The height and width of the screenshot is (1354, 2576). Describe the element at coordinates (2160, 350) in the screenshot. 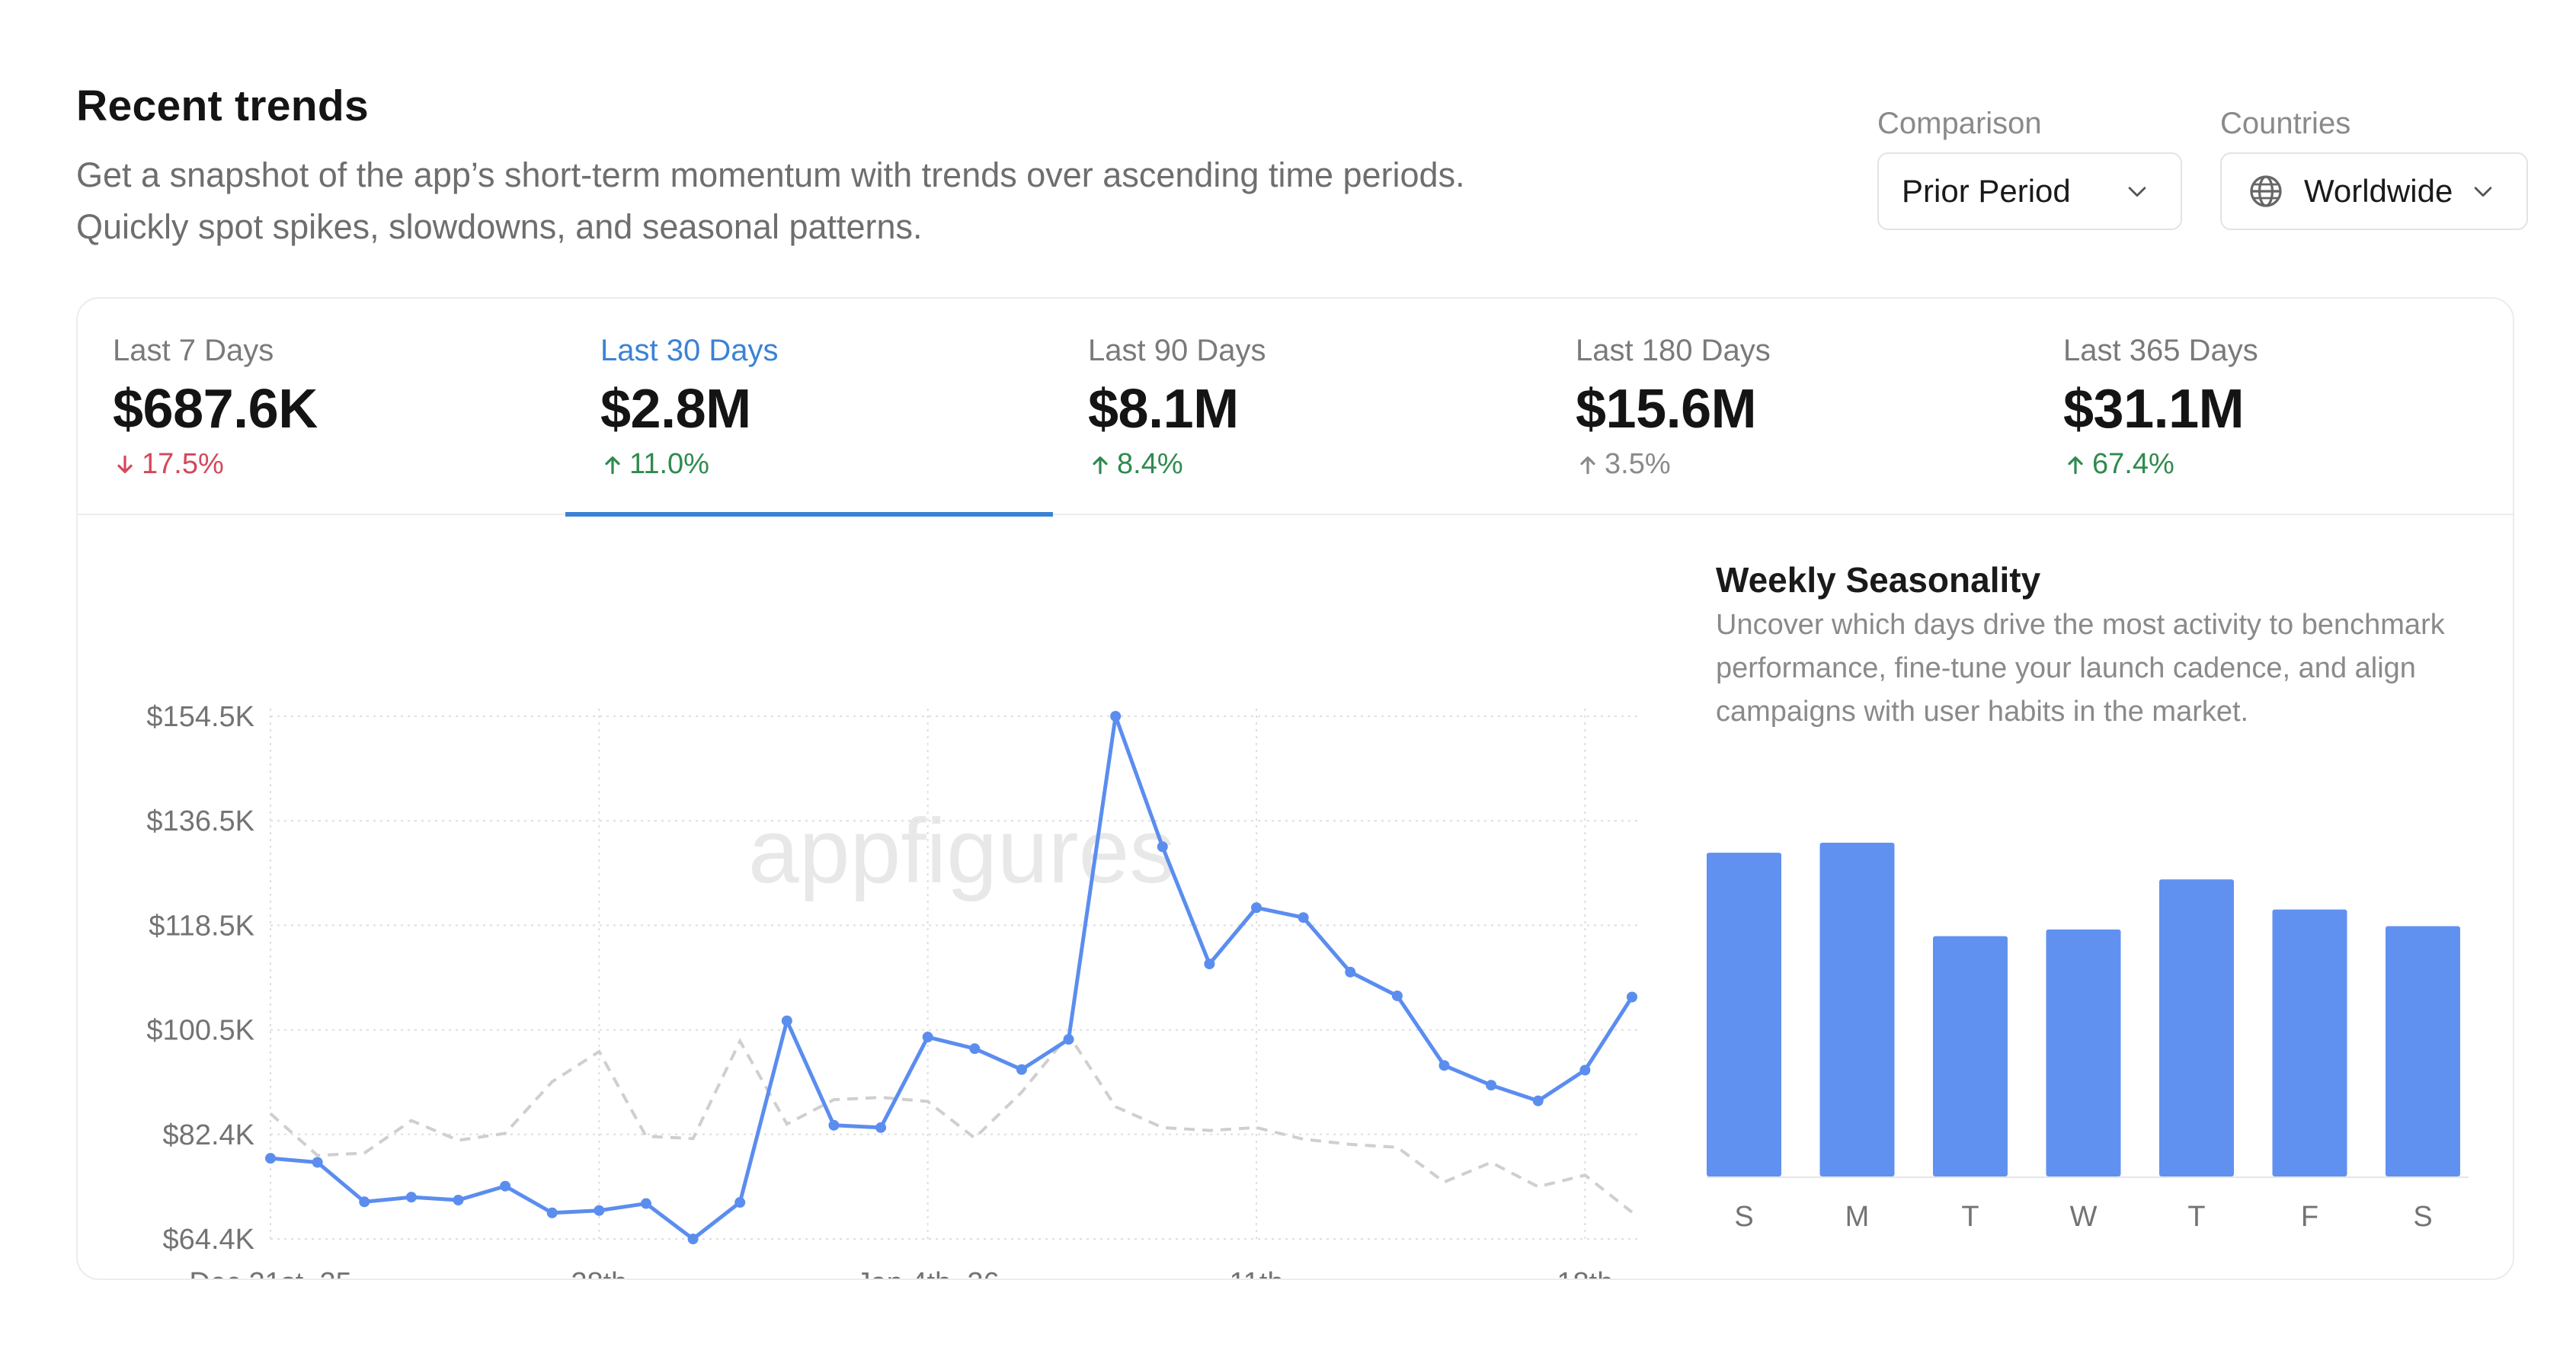

I see `tab-label: Last 365 Days` at that location.